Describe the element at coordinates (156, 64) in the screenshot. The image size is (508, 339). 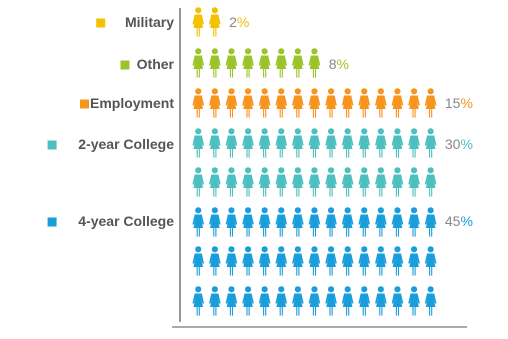
I see `category-label: Other` at that location.